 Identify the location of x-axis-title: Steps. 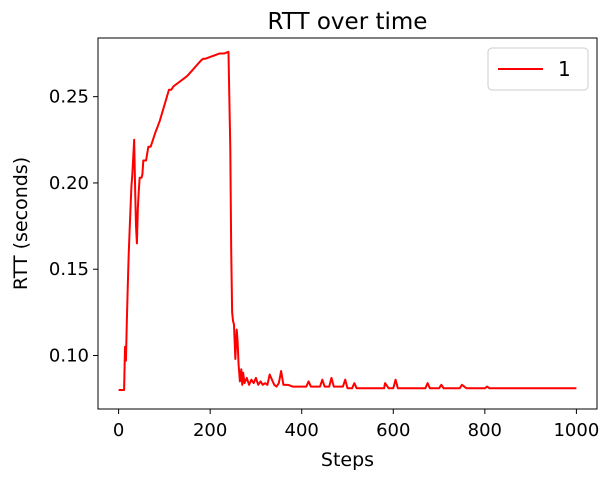
(347, 460).